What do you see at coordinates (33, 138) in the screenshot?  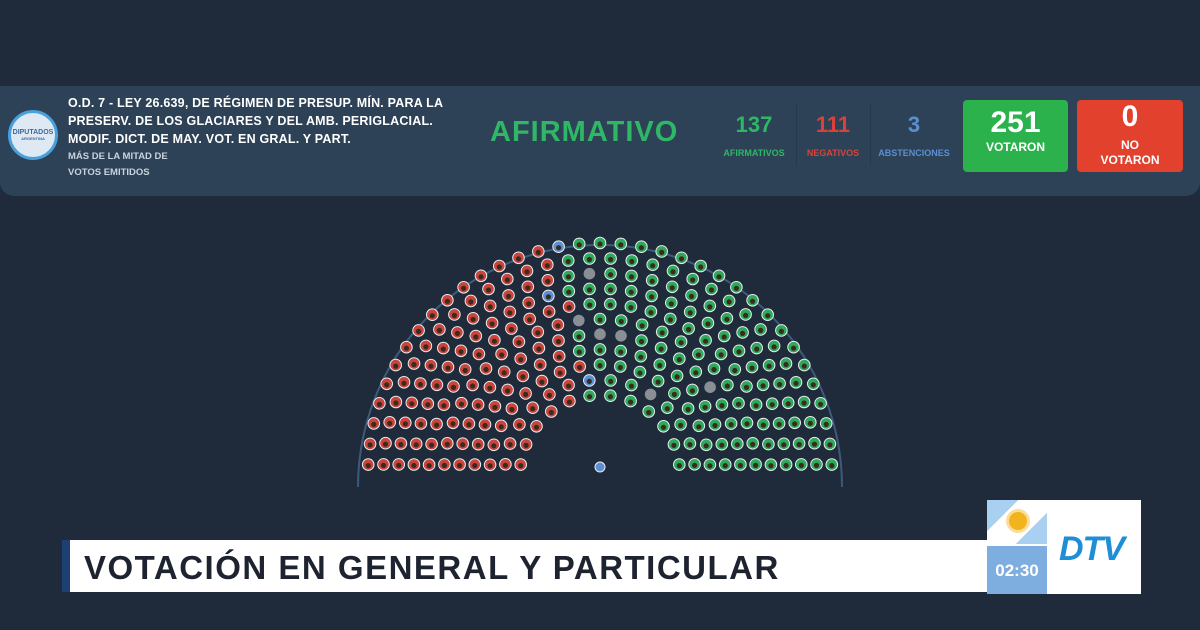 I see `logo-subtext: ARGENTINA` at bounding box center [33, 138].